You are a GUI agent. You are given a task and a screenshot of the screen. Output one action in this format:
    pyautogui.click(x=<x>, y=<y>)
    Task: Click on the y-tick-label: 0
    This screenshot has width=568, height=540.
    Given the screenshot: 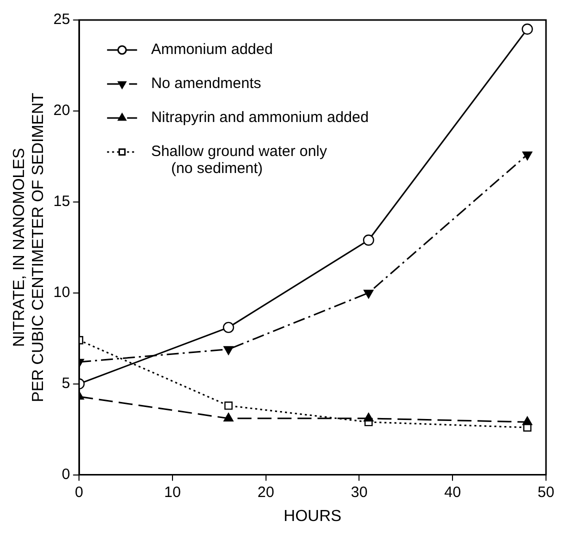 What is the action you would take?
    pyautogui.click(x=66, y=474)
    